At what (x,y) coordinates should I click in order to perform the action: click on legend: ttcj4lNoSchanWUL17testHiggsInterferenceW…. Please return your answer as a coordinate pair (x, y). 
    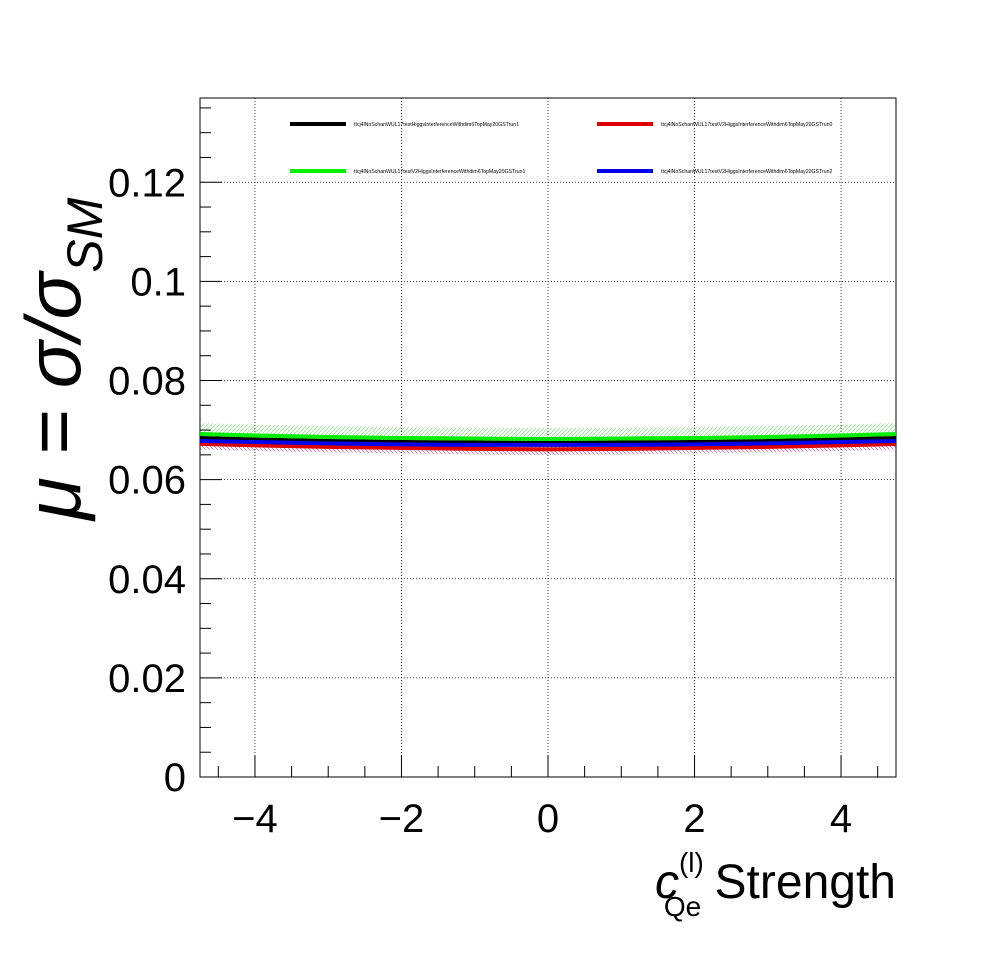
    Looking at the image, I should click on (561, 148).